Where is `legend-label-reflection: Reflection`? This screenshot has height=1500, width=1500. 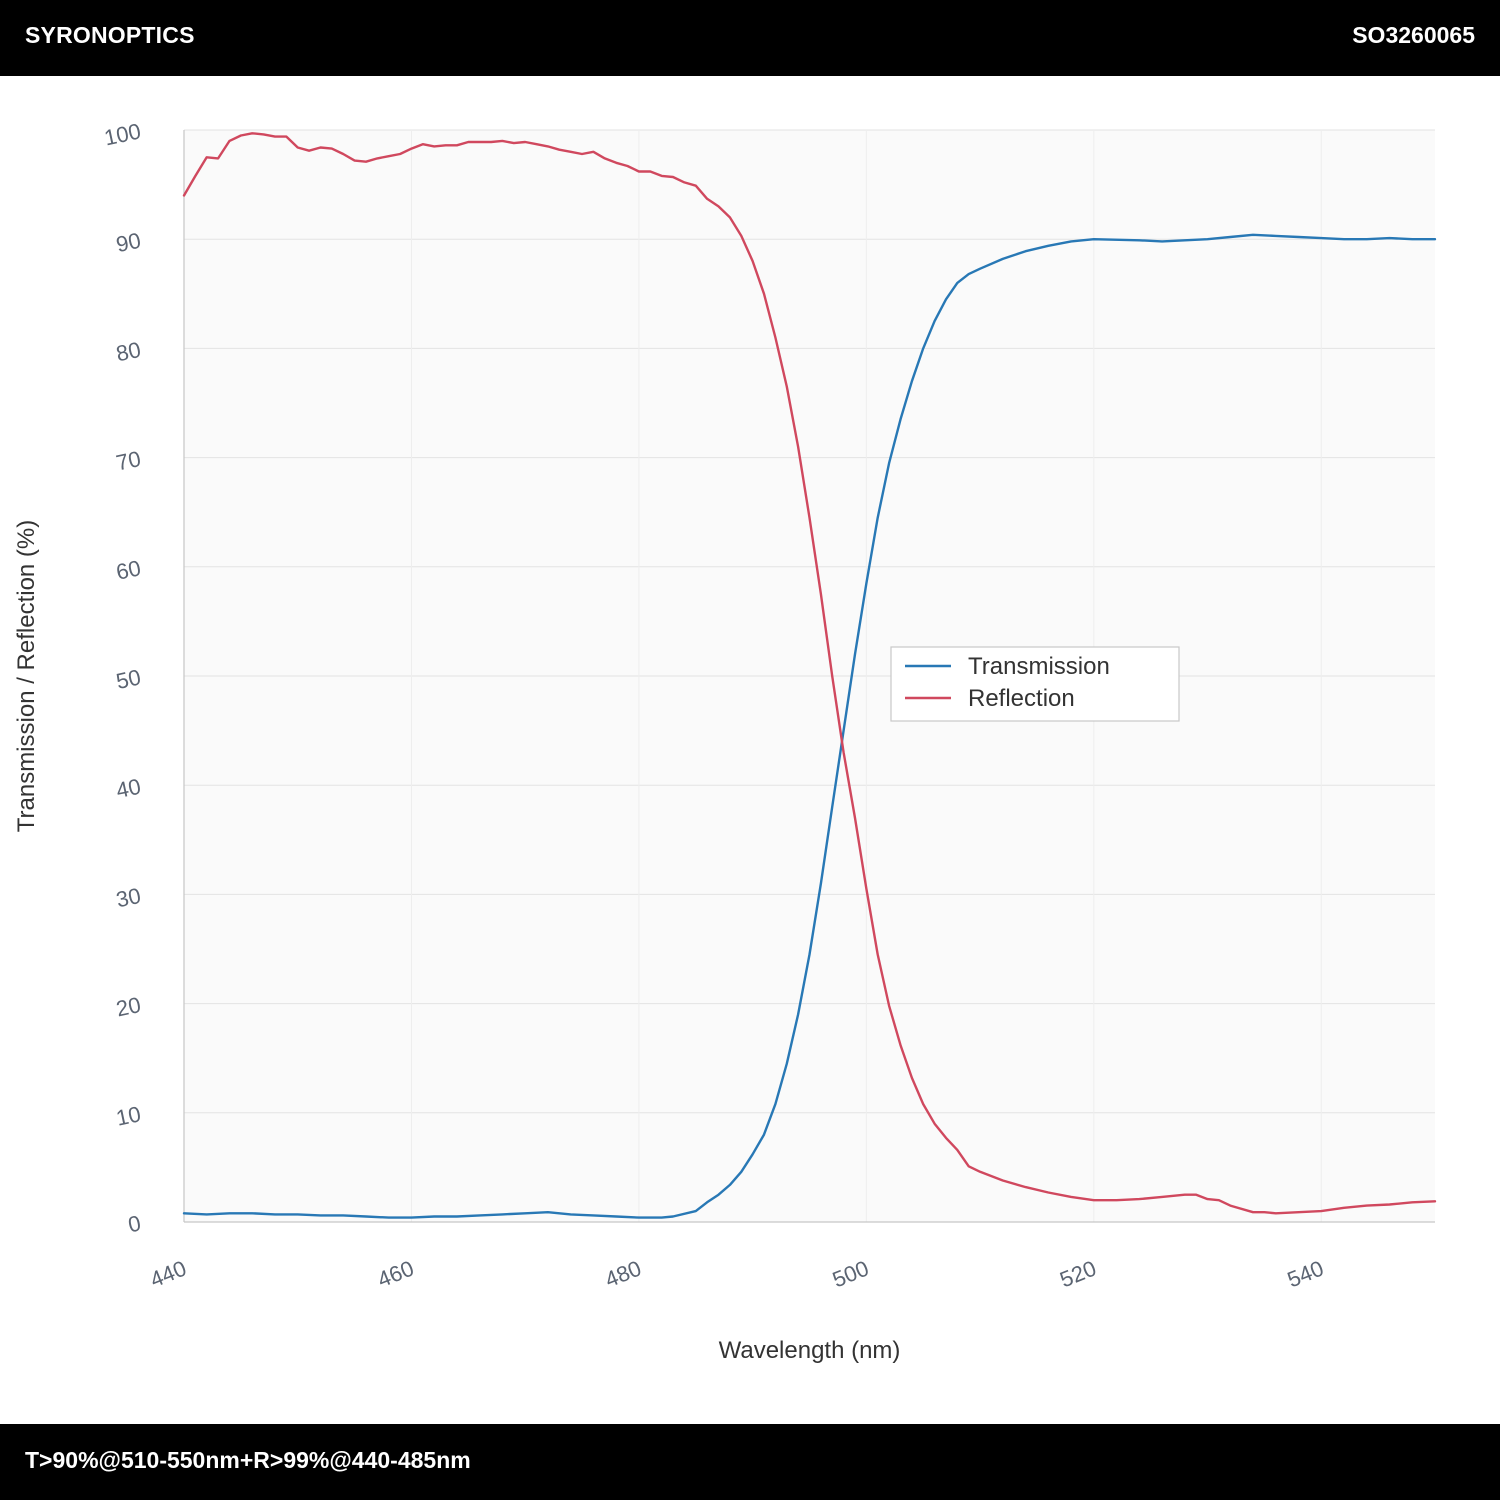
legend-label-reflection: Reflection is located at coordinates (1021, 698).